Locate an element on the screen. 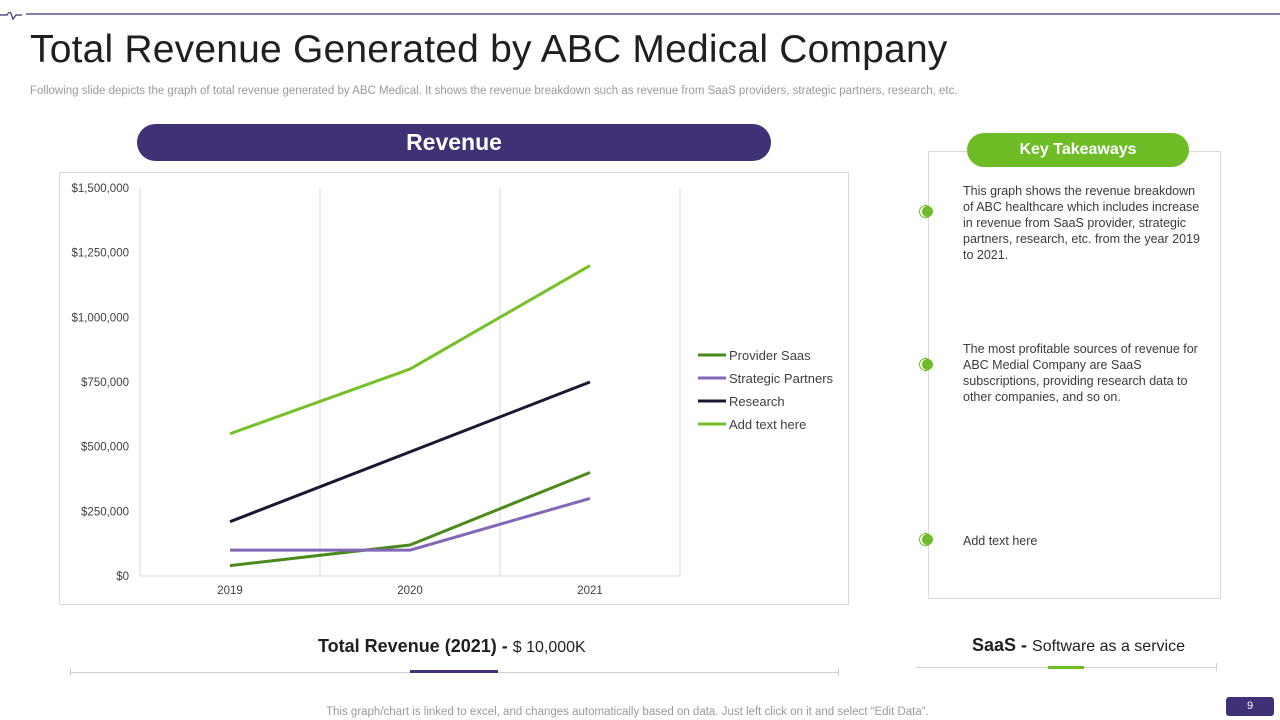 Image resolution: width=1280 pixels, height=720 pixels. divider-left-end-tick is located at coordinates (838, 672).